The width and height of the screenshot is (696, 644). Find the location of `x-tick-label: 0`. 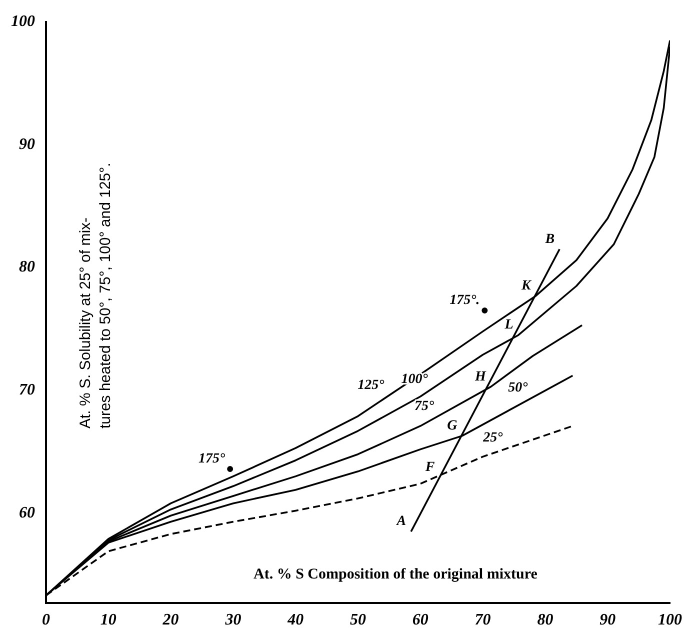

x-tick-label: 0 is located at coordinates (46, 620).